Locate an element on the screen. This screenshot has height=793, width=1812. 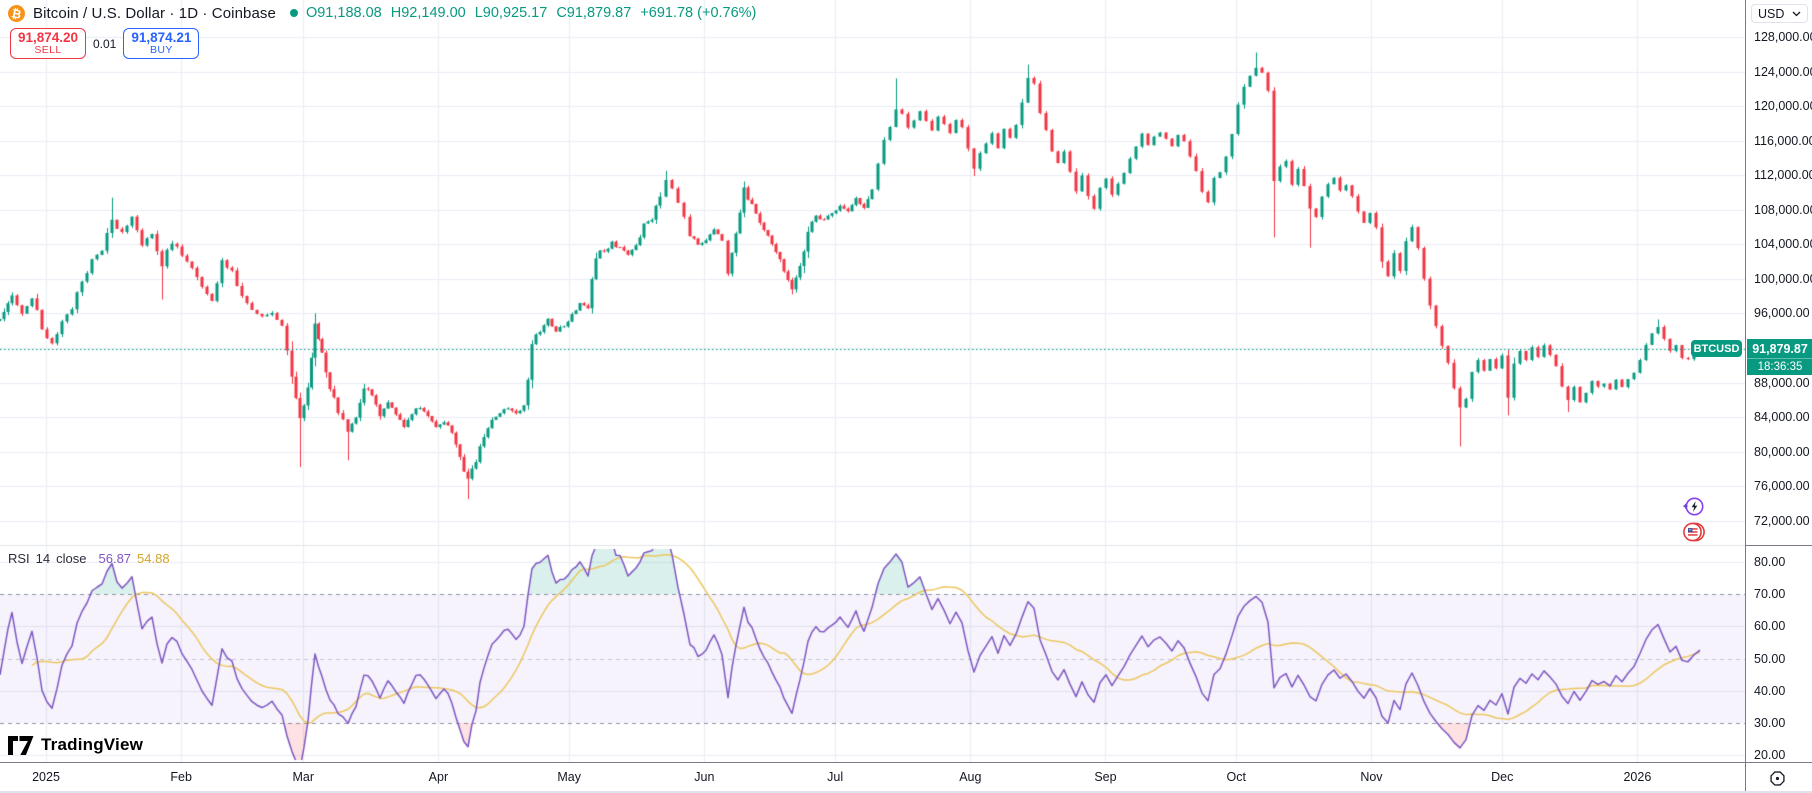
rsi-ma-value: 54.88 is located at coordinates (153, 558).